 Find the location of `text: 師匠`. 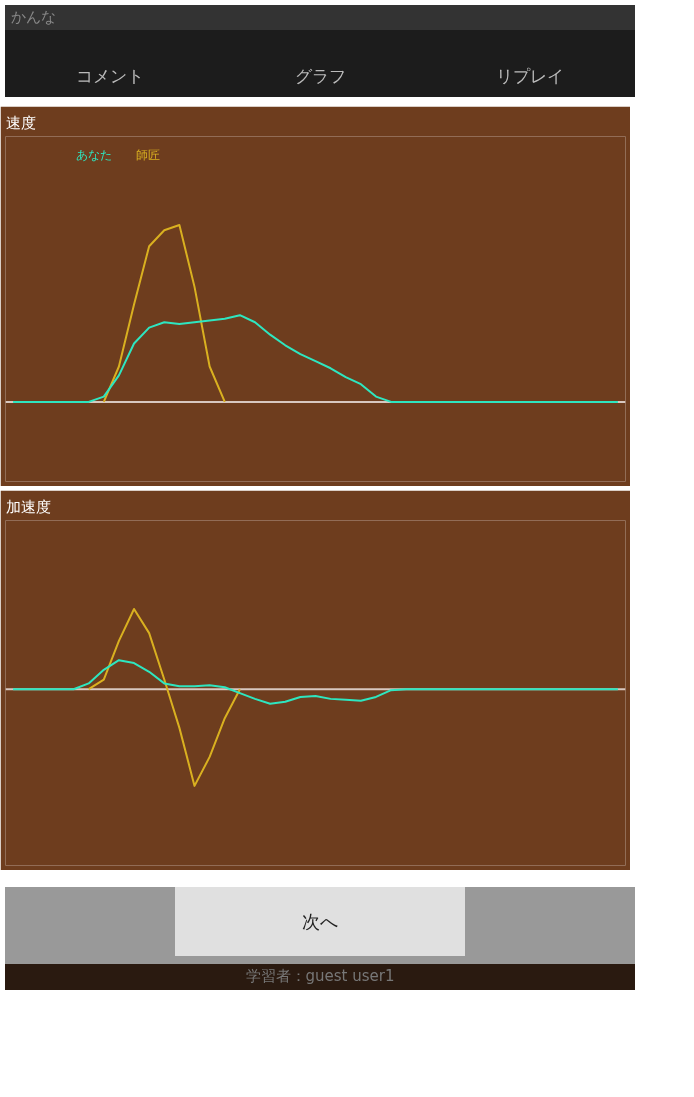

text: 師匠 is located at coordinates (147, 154).